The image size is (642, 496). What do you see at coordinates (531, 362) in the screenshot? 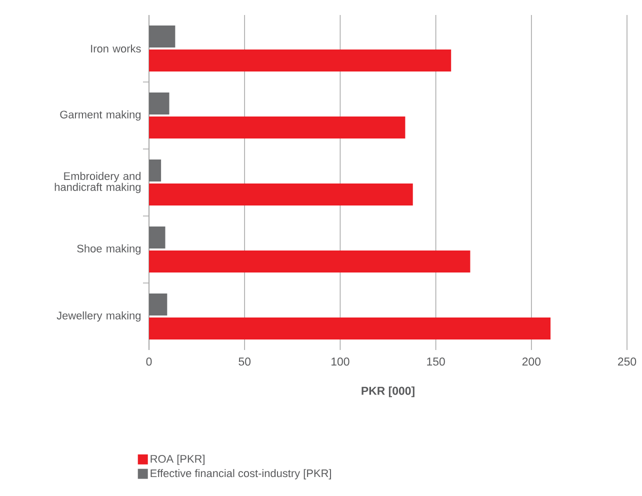
I see `x-tick-label: 200` at bounding box center [531, 362].